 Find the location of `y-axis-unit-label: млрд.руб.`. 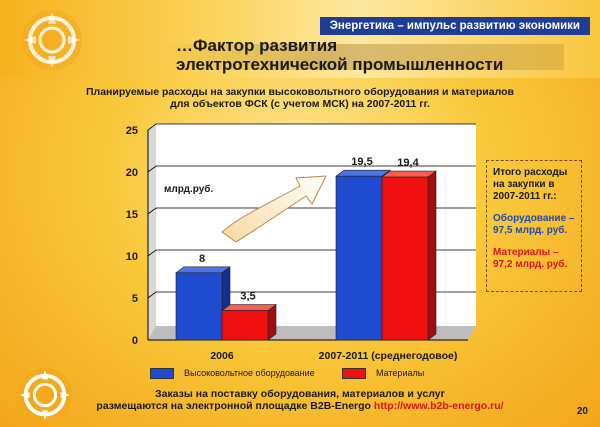

y-axis-unit-label: млрд.руб. is located at coordinates (188, 189).